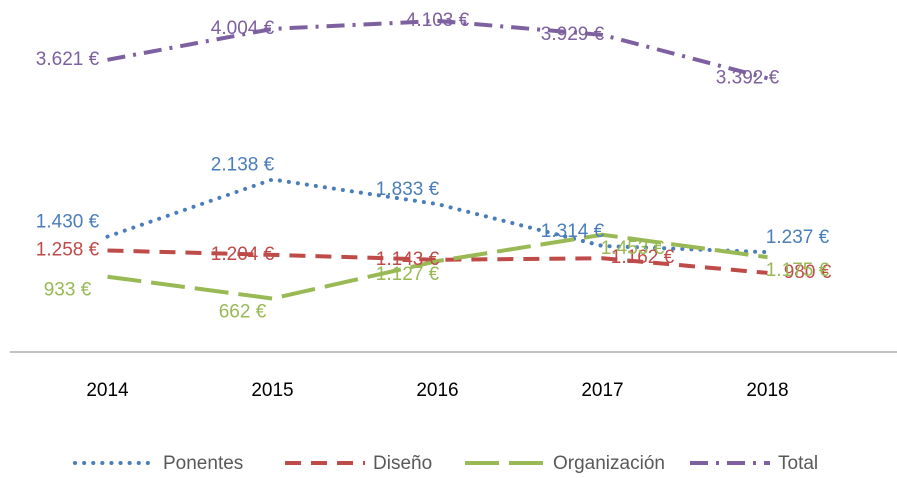 The width and height of the screenshot is (897, 478). What do you see at coordinates (243, 254) in the screenshot?
I see `data-label: 1.204 €` at bounding box center [243, 254].